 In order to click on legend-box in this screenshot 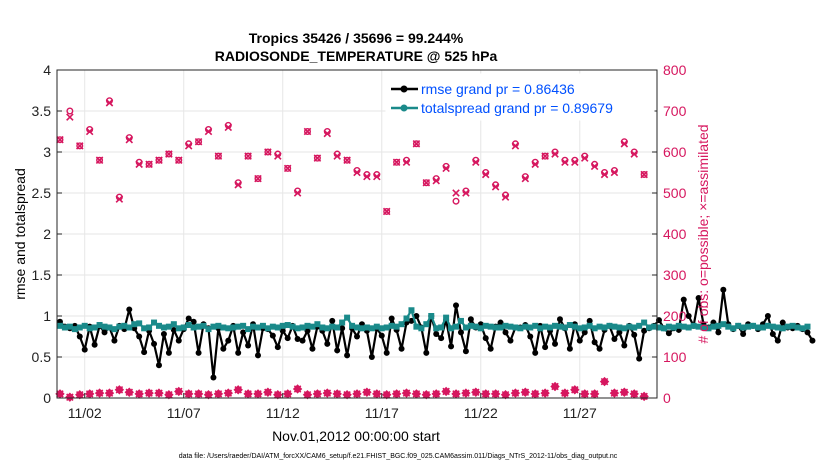, I will do `click(520, 97)`.